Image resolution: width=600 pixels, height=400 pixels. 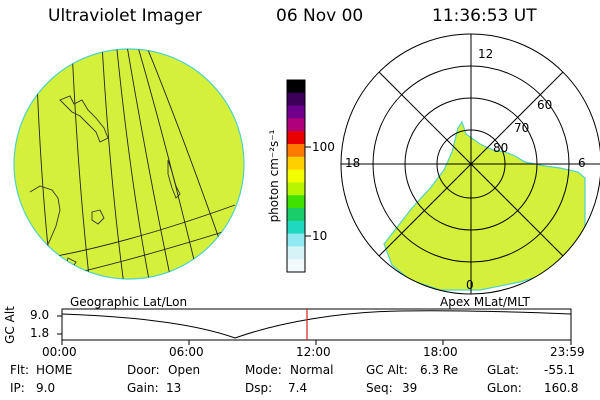 What do you see at coordinates (129, 302) in the screenshot?
I see `left-panel-caption: Geographic Lat/Lon` at bounding box center [129, 302].